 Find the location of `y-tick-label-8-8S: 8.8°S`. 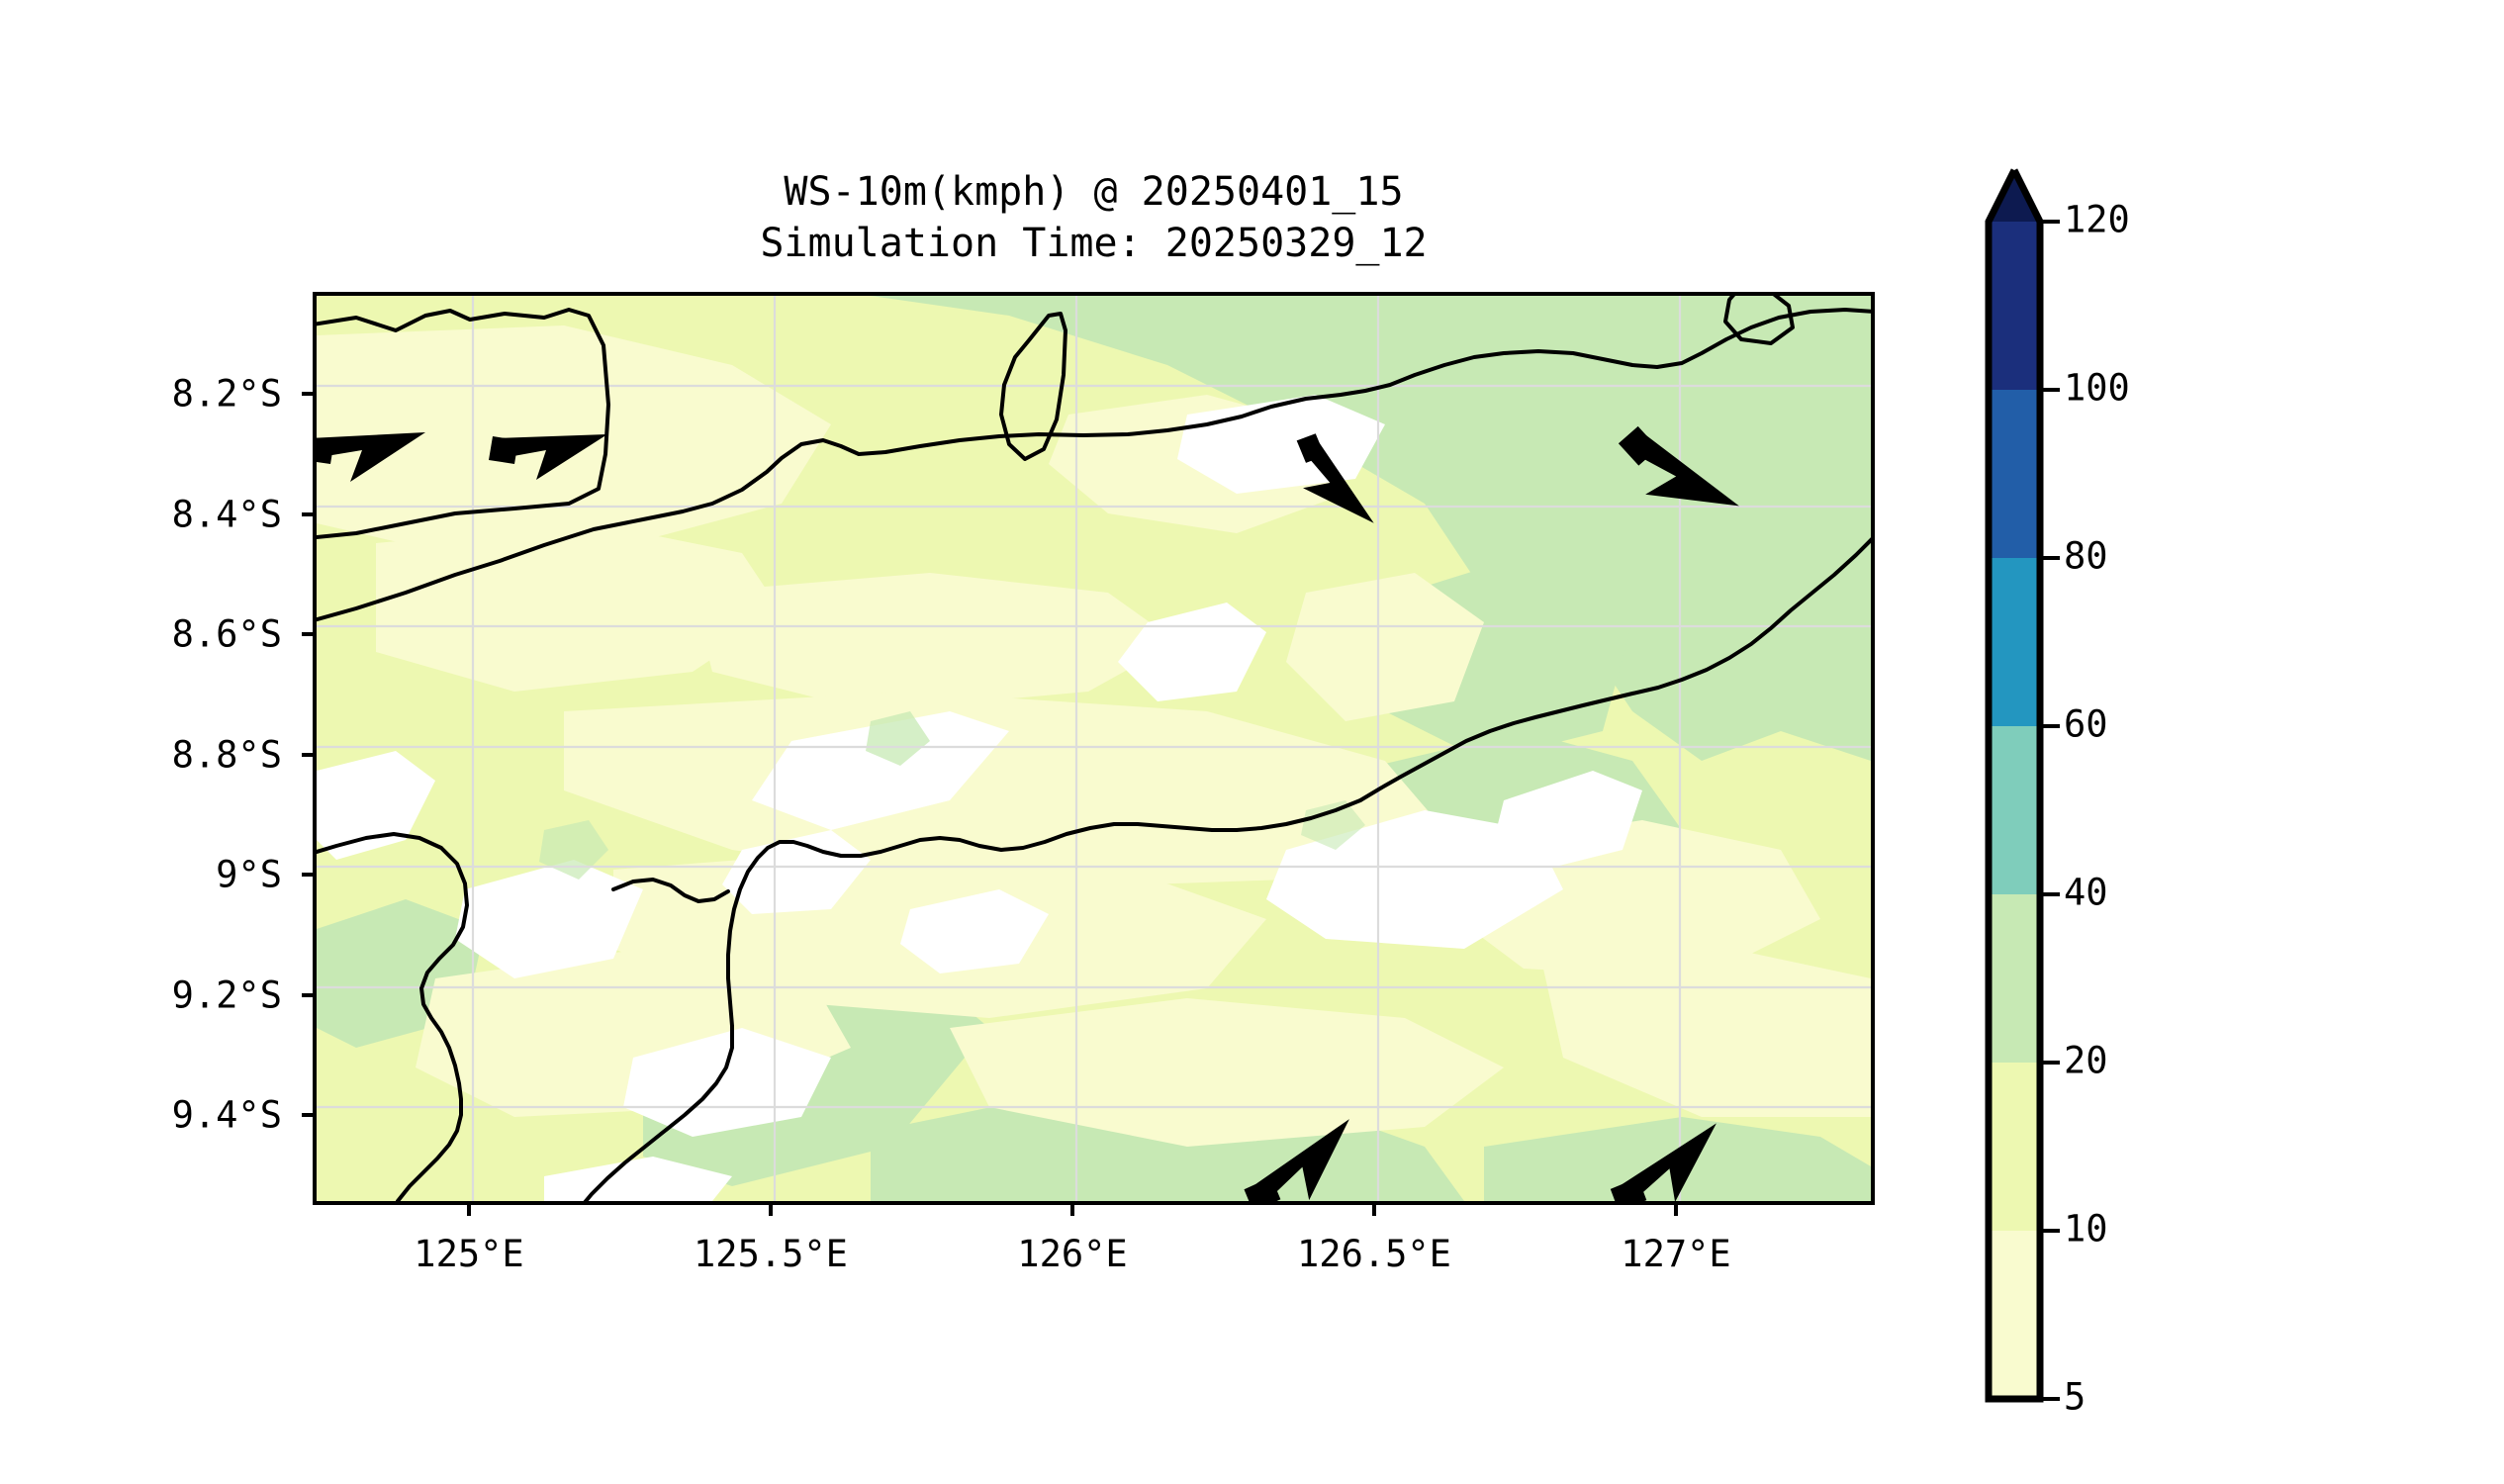

y-tick-label-8-8S: 8.8°S is located at coordinates (226, 755).